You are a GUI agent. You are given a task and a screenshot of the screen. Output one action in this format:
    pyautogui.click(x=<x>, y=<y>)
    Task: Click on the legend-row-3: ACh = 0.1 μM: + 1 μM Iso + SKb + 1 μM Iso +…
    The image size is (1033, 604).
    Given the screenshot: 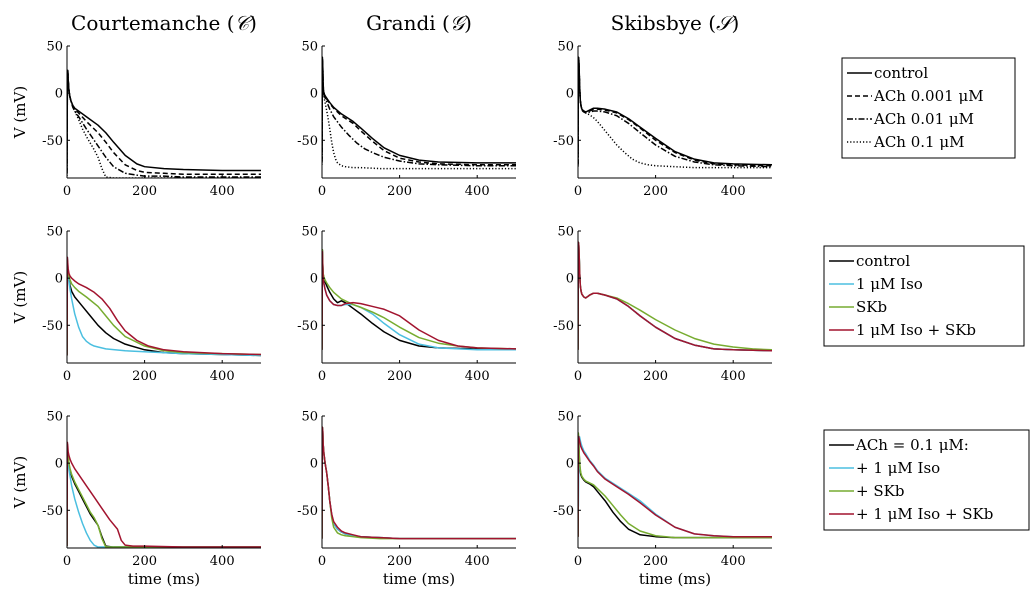 What is the action you would take?
    pyautogui.click(x=926, y=480)
    